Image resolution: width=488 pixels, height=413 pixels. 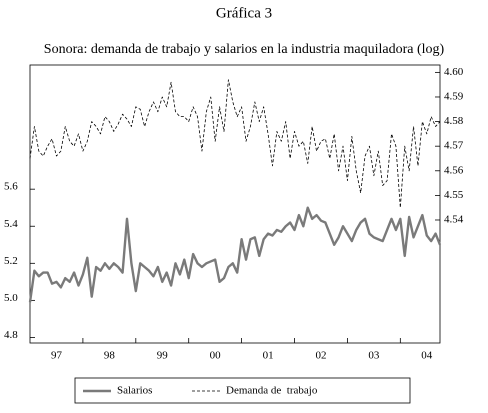 I want to click on x-tick-label: 00, so click(x=216, y=356).